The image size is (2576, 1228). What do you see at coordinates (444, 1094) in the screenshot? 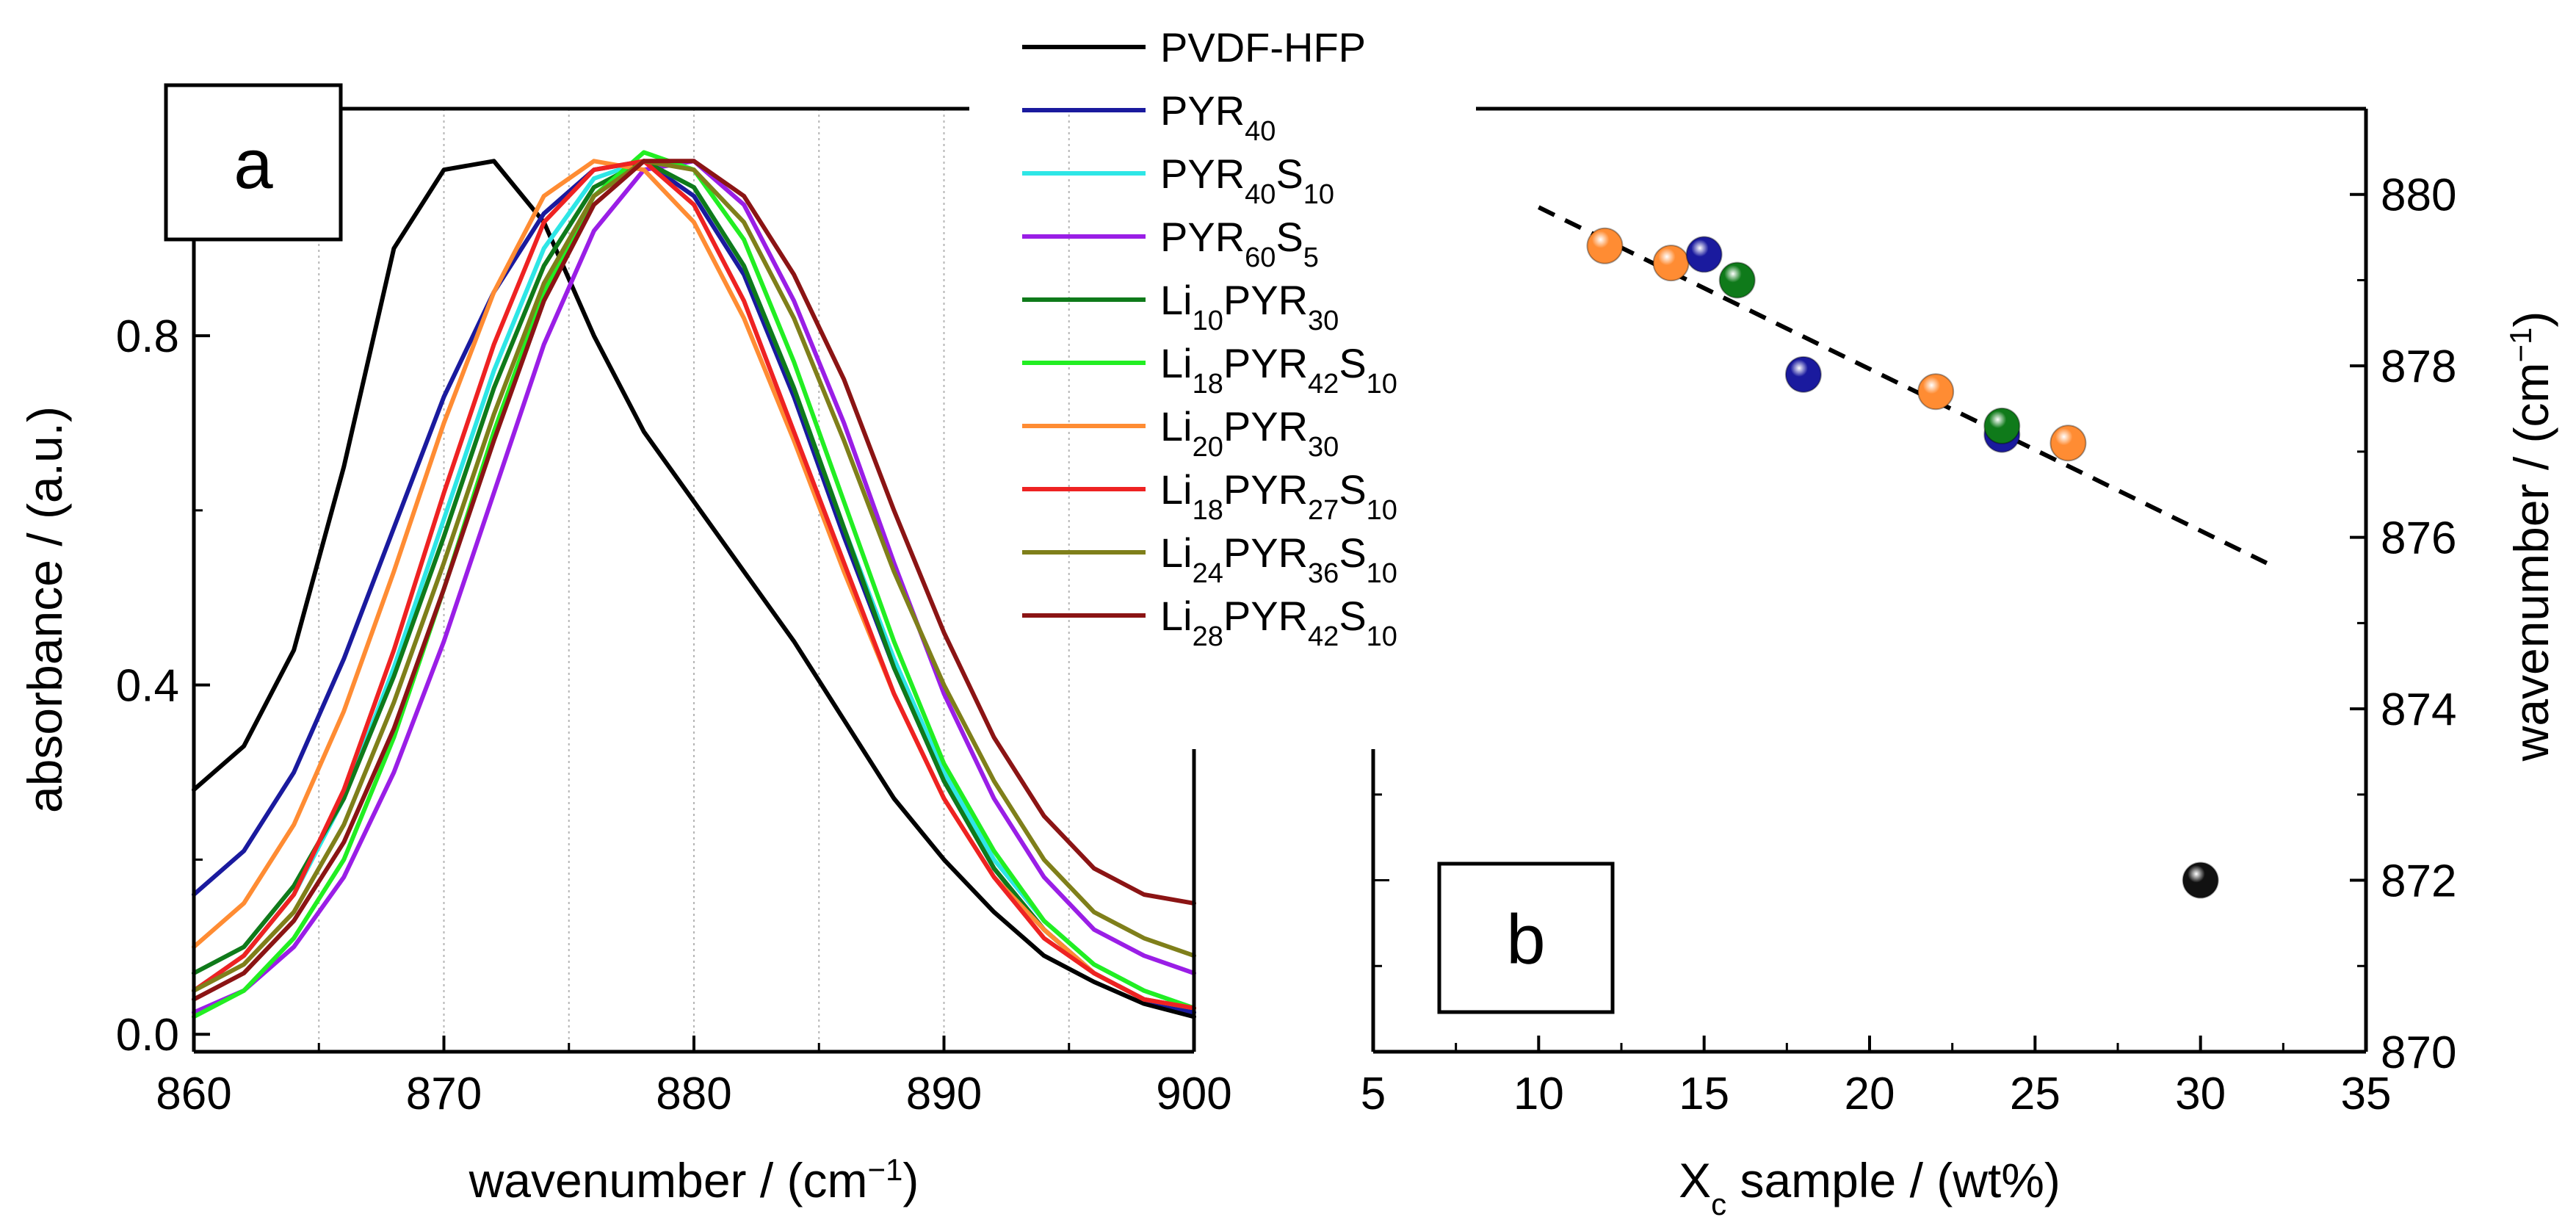
I see `x-tick-label: 870` at bounding box center [444, 1094].